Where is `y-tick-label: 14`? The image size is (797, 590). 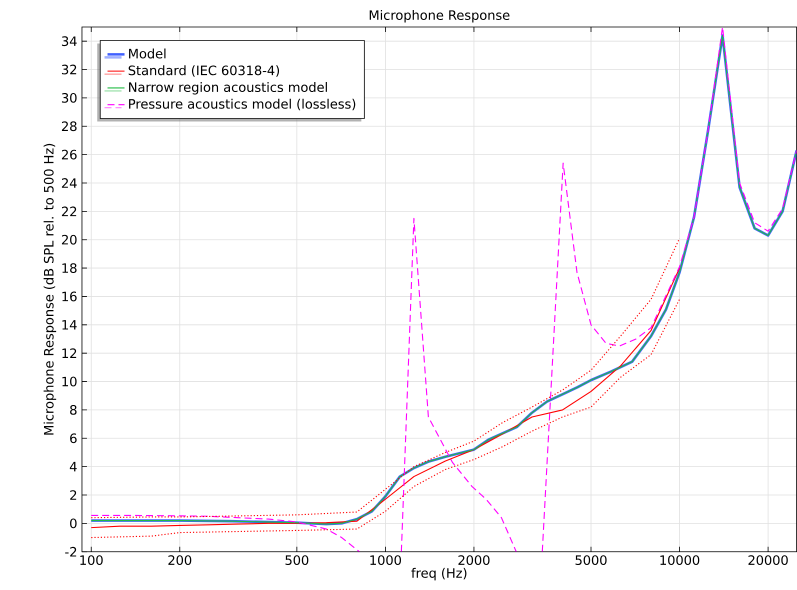 y-tick-label: 14 is located at coordinates (69, 325).